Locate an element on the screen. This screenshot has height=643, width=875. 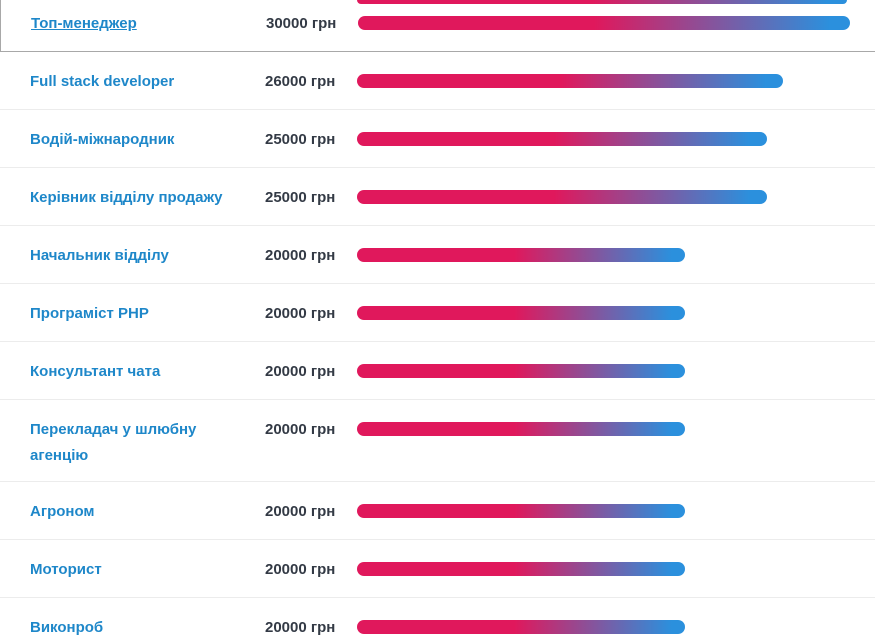
table-row: Full stack developer 26000 грн is located at coordinates (437, 81).